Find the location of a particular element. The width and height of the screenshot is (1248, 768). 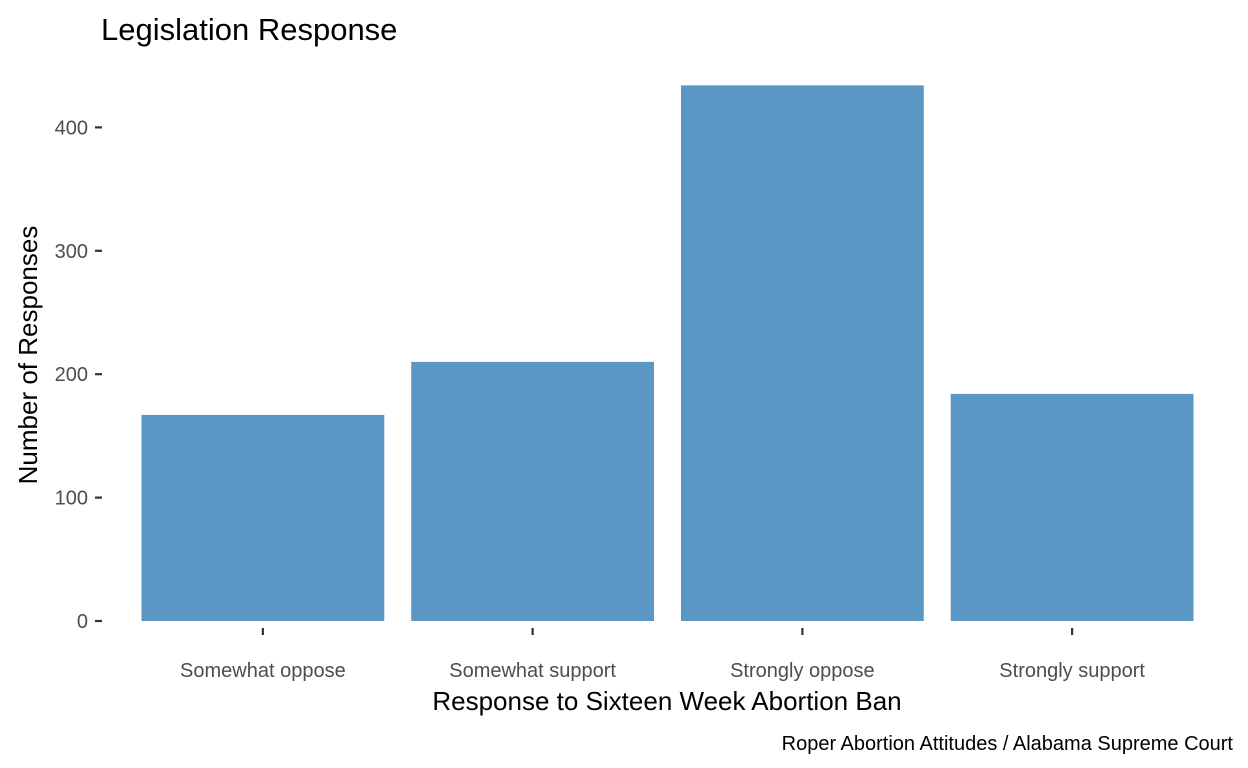

y-tick-label: 400 is located at coordinates (71, 128).